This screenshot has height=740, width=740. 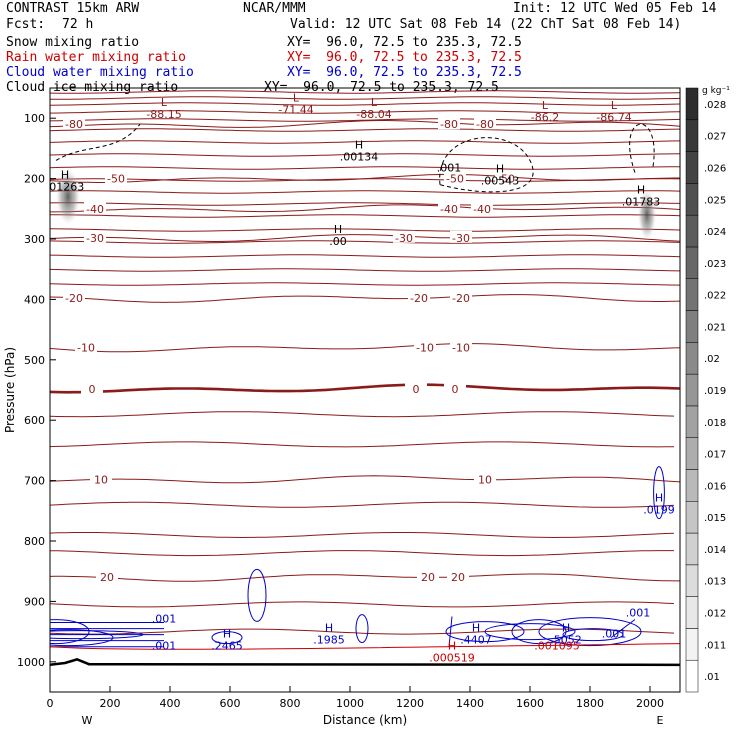 What do you see at coordinates (410, 703) in the screenshot?
I see `x-tick-label: 1200` at bounding box center [410, 703].